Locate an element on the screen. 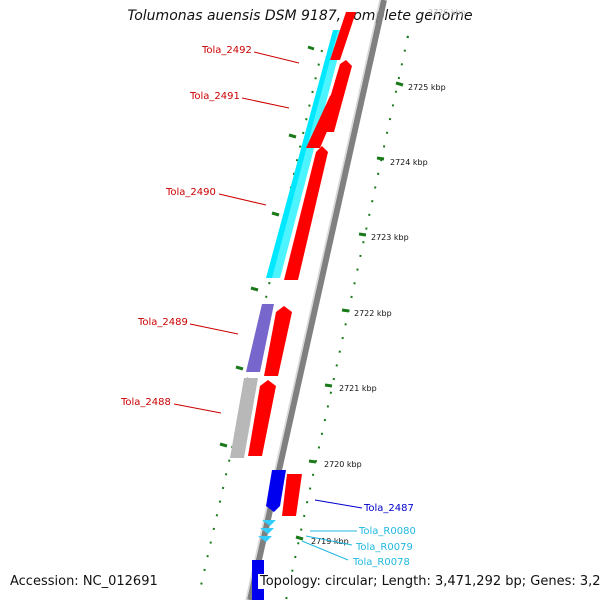 This screenshot has height=600, width=600. cyan-gene-track is located at coordinates (305, 154).